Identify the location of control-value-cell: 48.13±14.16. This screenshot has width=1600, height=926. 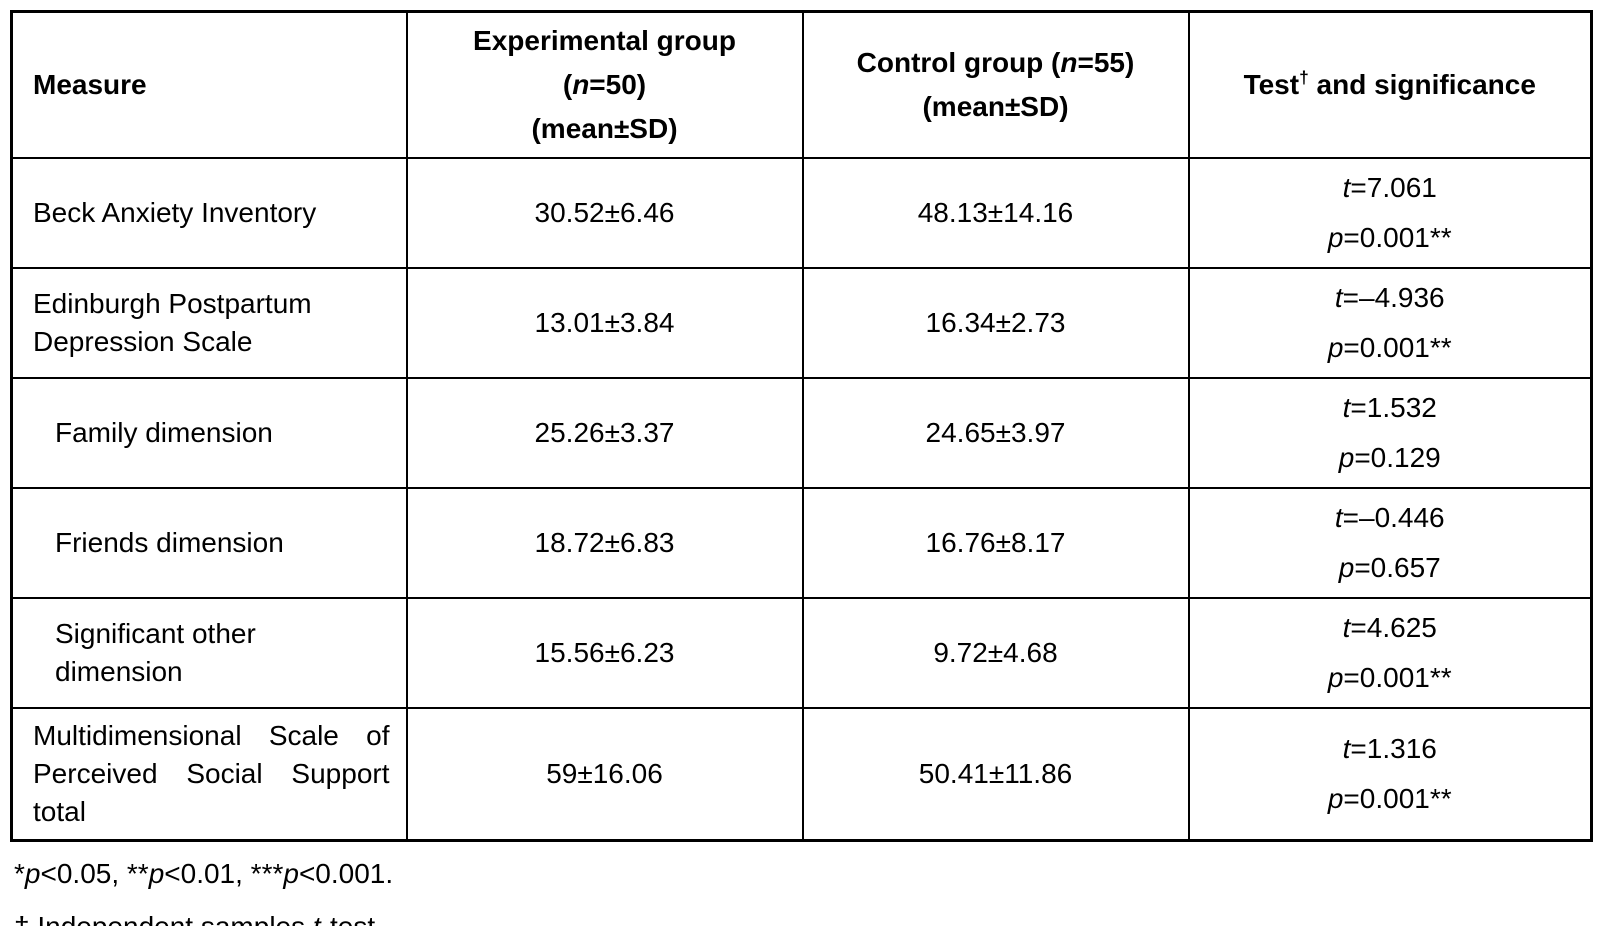
(995, 213).